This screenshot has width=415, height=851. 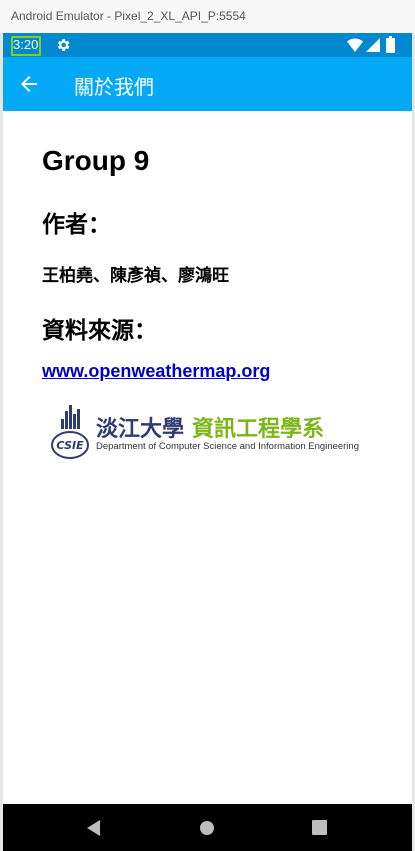 What do you see at coordinates (63, 45) in the screenshot?
I see `gear-icon` at bounding box center [63, 45].